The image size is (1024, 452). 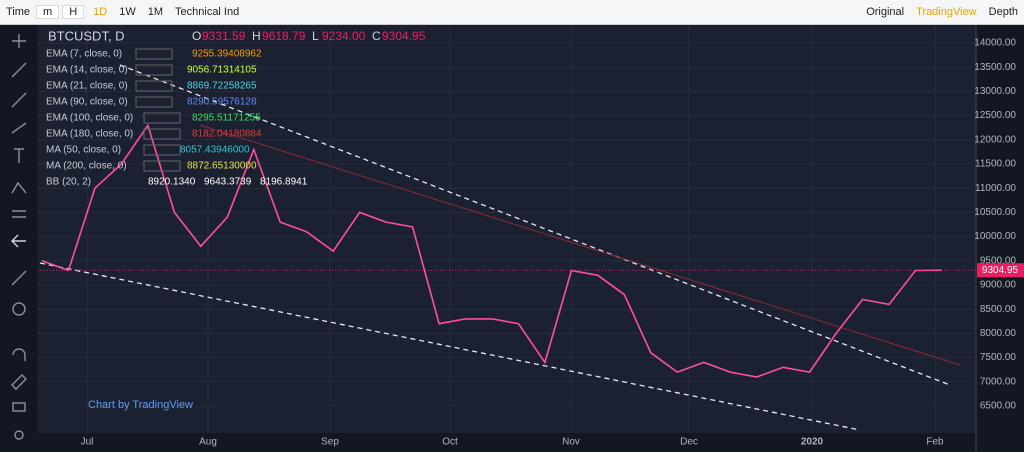 What do you see at coordinates (404, 36) in the screenshot?
I see `ohlc-value: 9304.95` at bounding box center [404, 36].